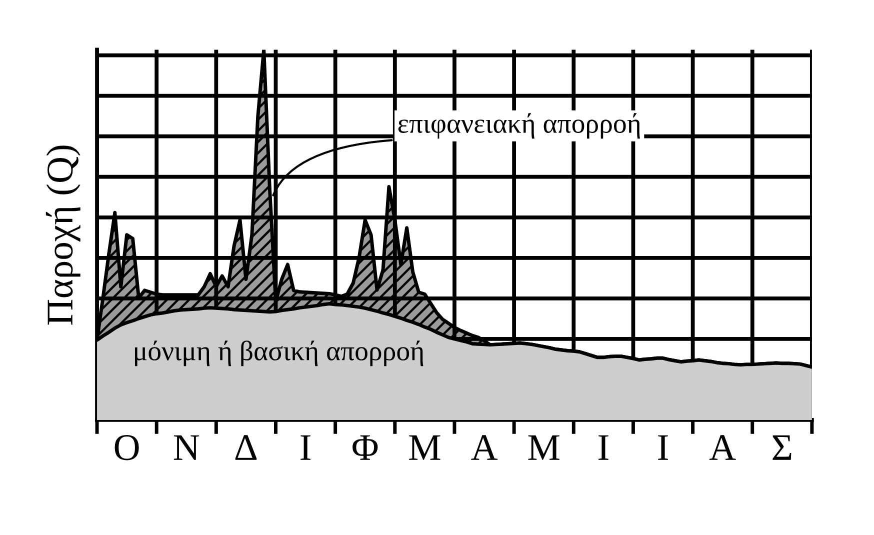  Describe the element at coordinates (246, 447) in the screenshot. I see `x-tick-label: Δ` at that location.